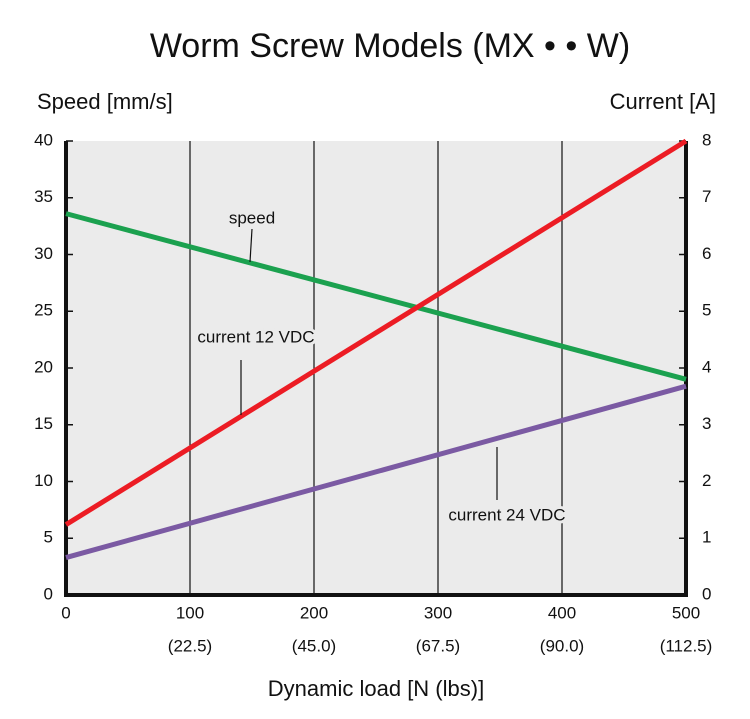 Image resolution: width=750 pixels, height=719 pixels. What do you see at coordinates (65, 612) in the screenshot?
I see `x-tick-label: 0` at bounding box center [65, 612].